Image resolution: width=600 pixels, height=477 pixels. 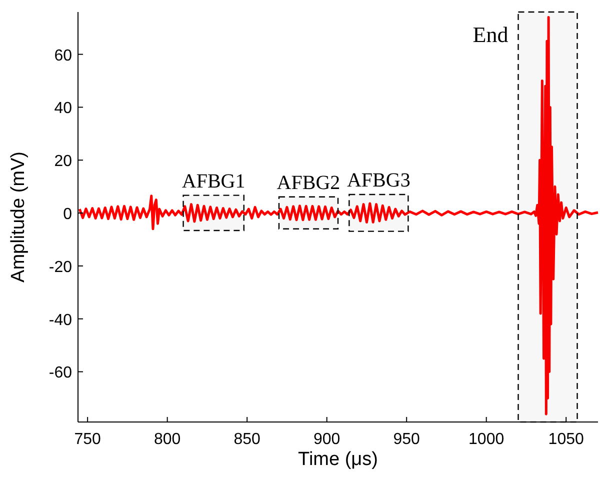 I want to click on y-tick-label: -60, so click(x=60, y=373).